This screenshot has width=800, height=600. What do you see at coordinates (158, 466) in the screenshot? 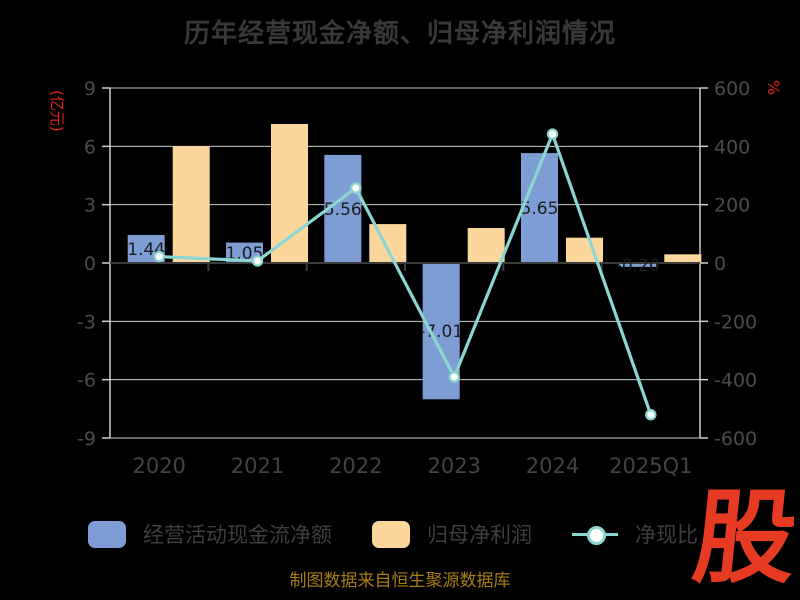
I see `x-tick-label: 2020` at bounding box center [158, 466].